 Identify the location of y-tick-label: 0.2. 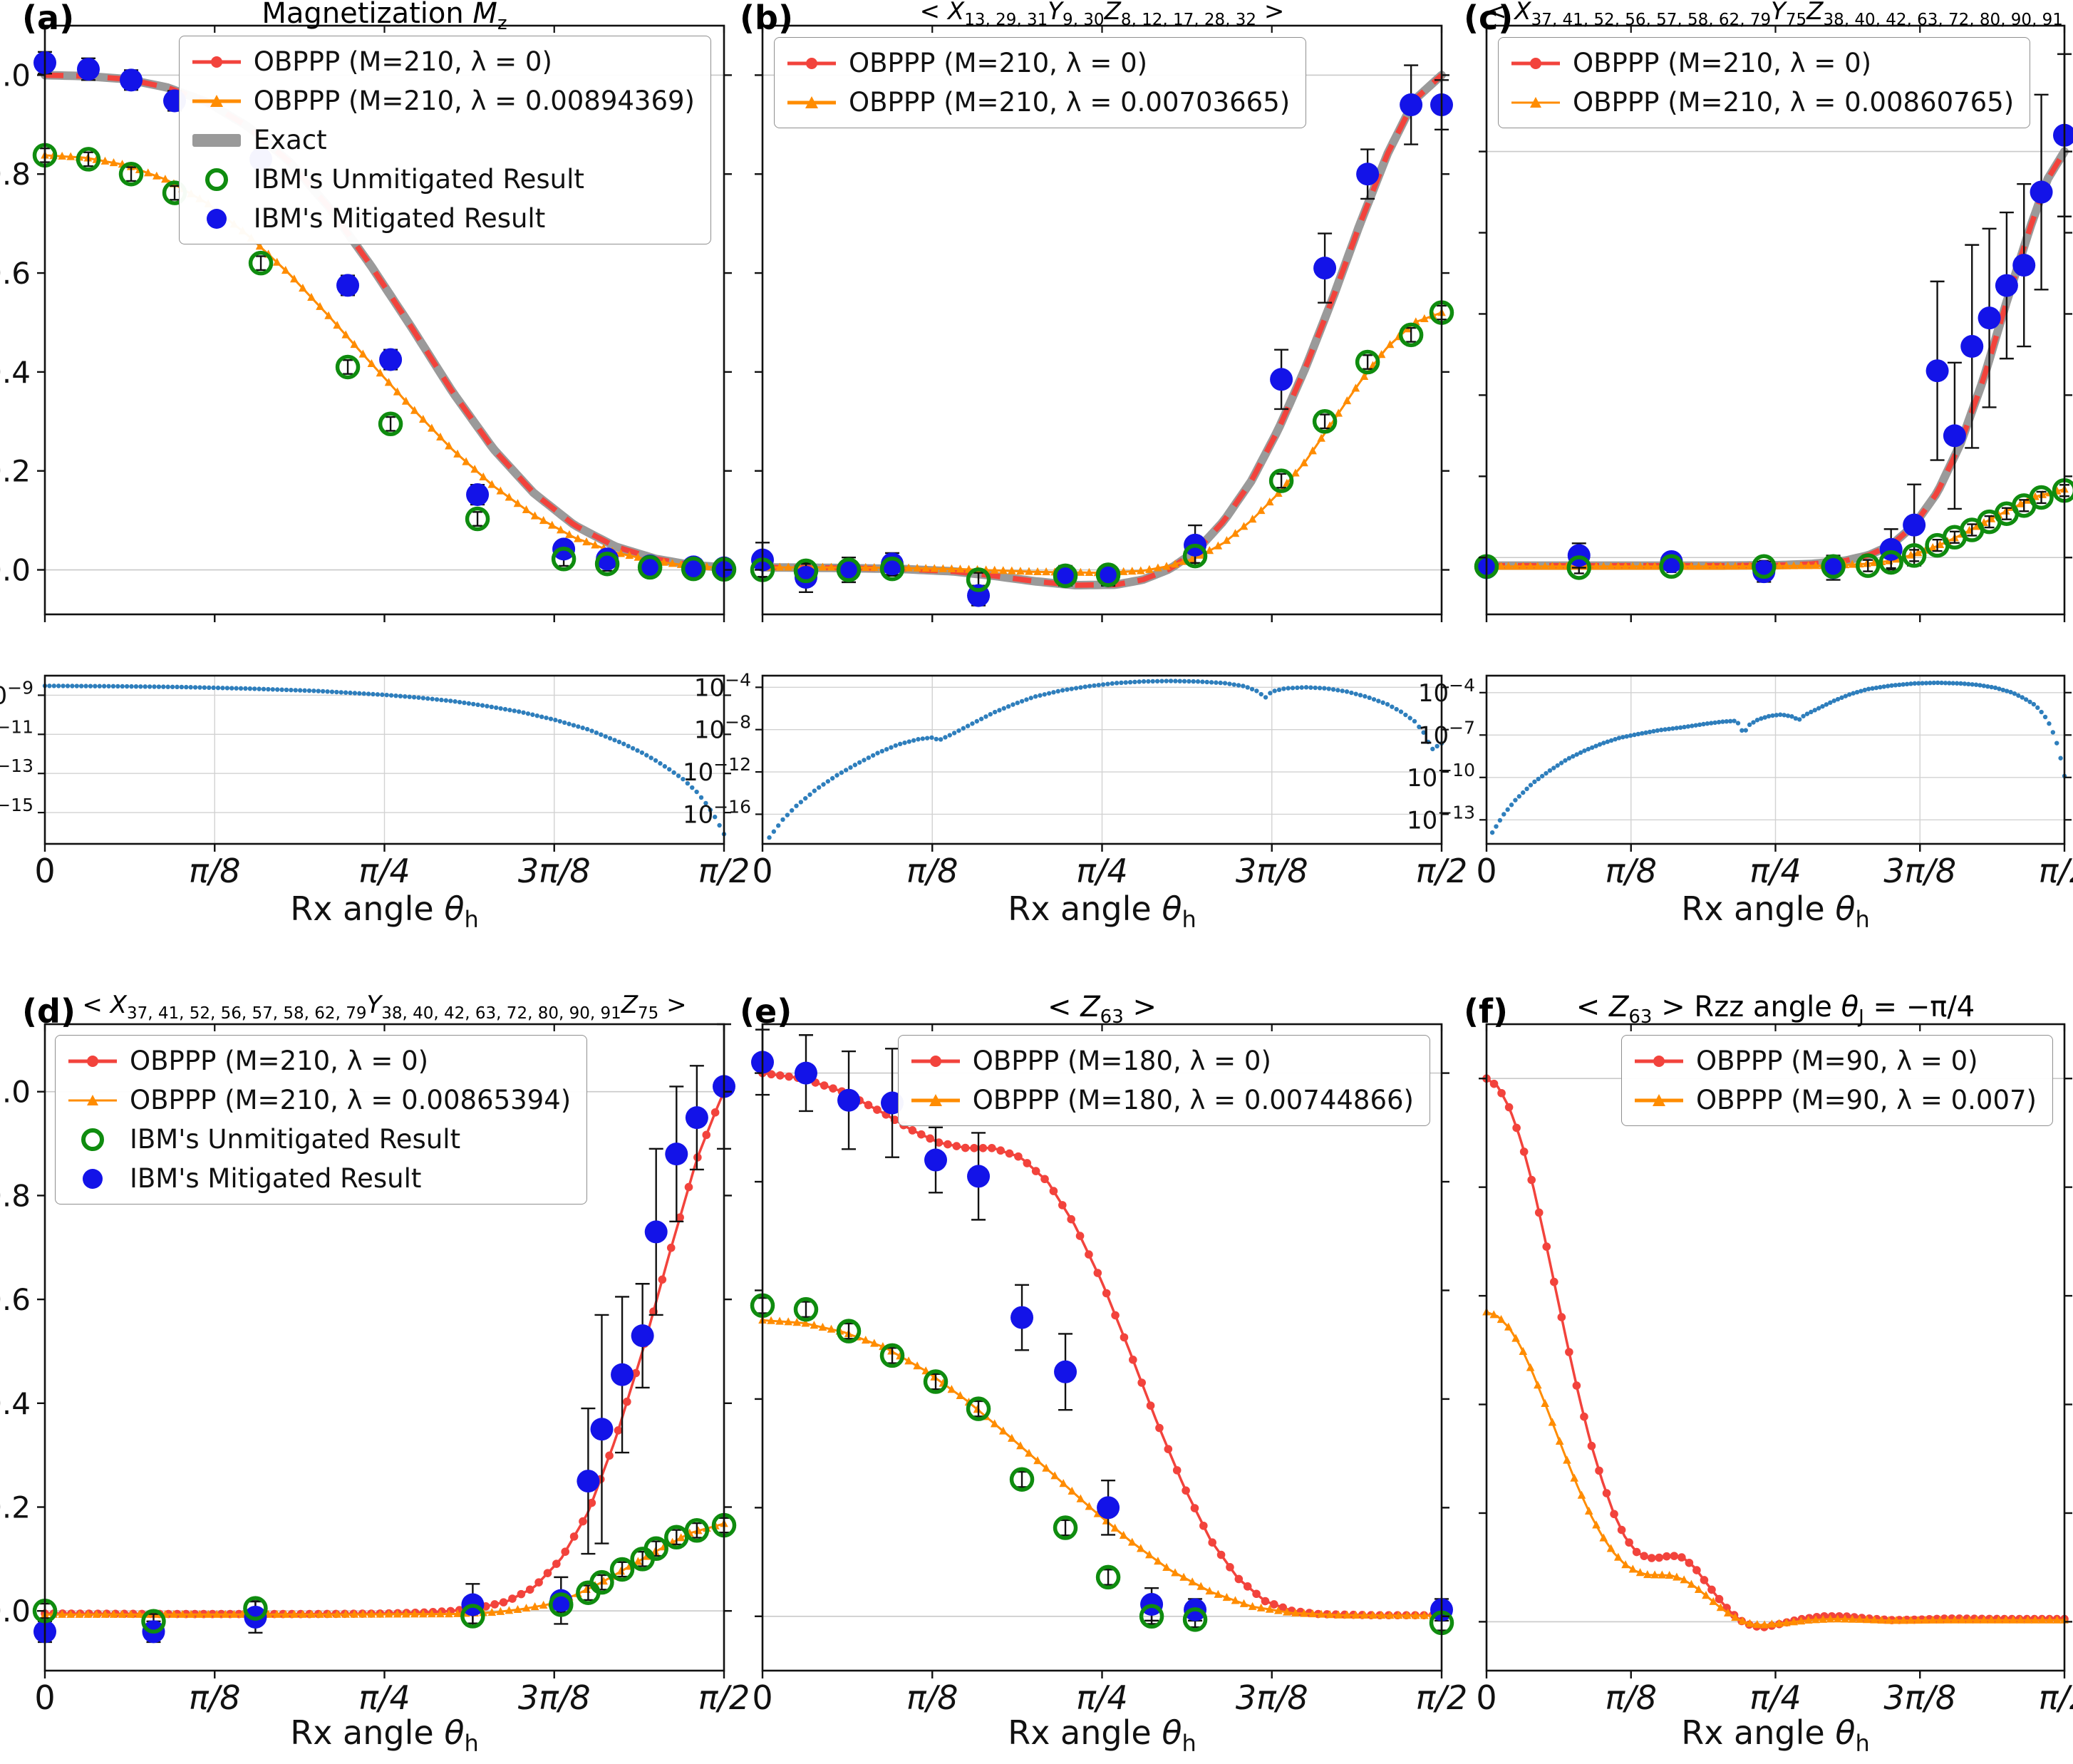
(15, 1507).